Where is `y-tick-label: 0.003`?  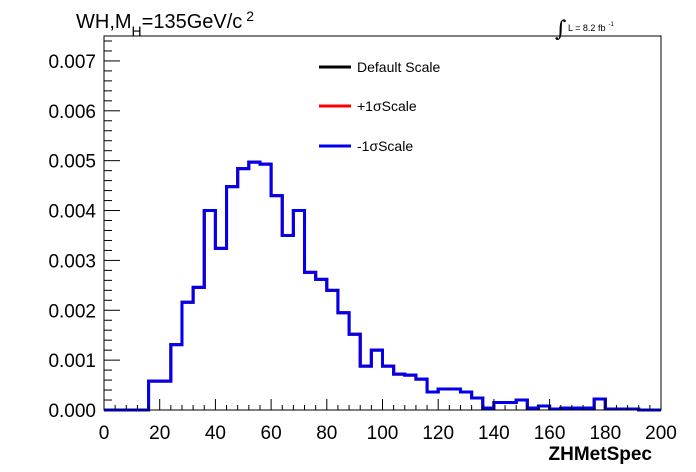 y-tick-label: 0.003 is located at coordinates (72, 261).